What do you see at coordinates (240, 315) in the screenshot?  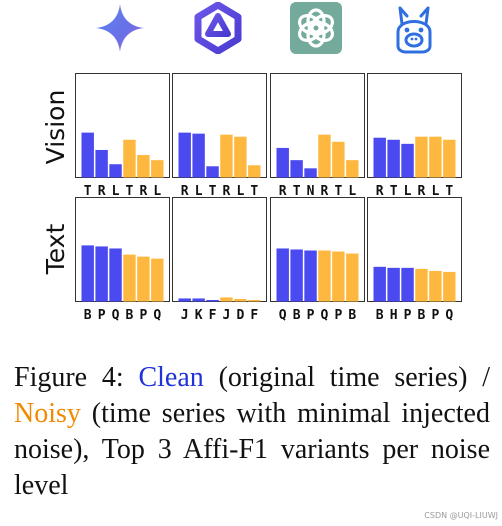 I see `tick-label: D` at bounding box center [240, 315].